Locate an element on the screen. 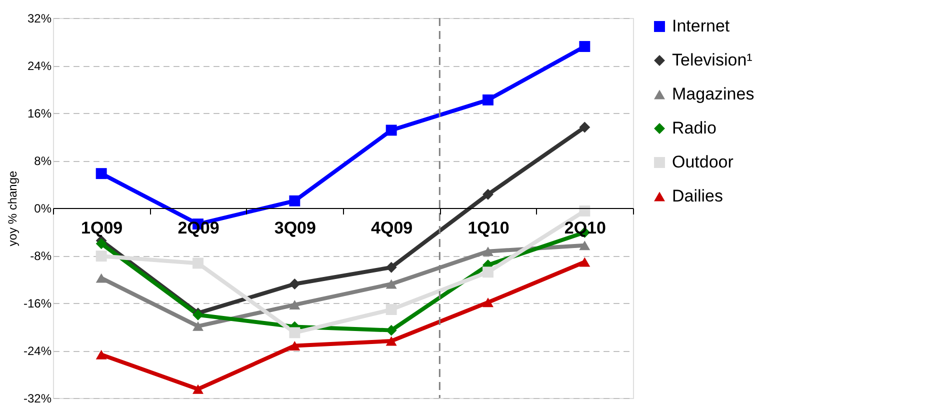 This screenshot has width=951, height=411. y-tick-label: 8% is located at coordinates (43, 161).